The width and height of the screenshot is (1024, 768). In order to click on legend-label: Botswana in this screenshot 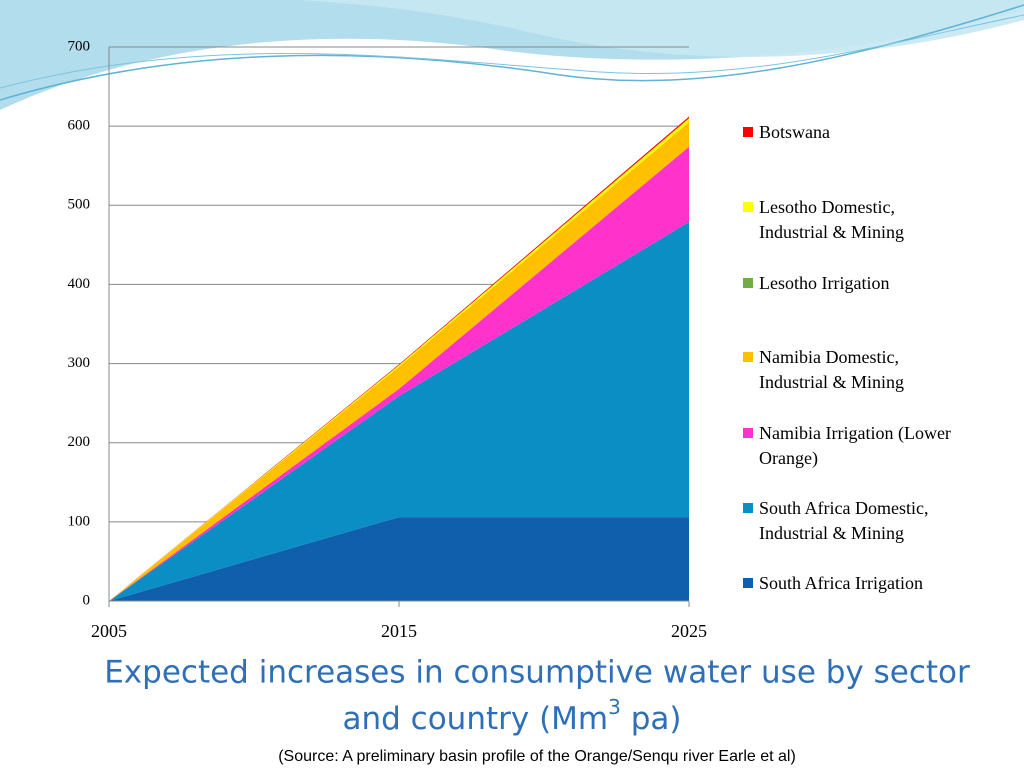, I will do `click(794, 132)`.